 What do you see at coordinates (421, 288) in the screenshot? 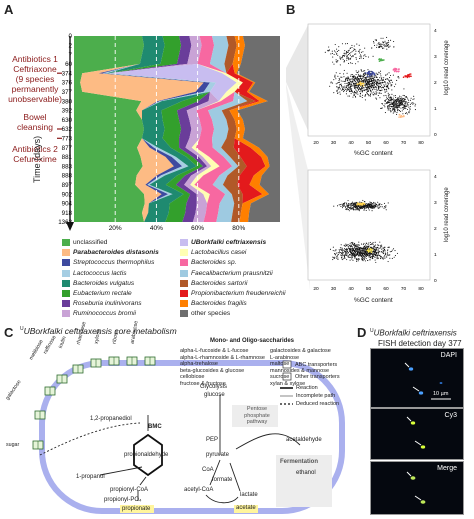
I see `gc-tick-label: 80` at bounding box center [421, 288].